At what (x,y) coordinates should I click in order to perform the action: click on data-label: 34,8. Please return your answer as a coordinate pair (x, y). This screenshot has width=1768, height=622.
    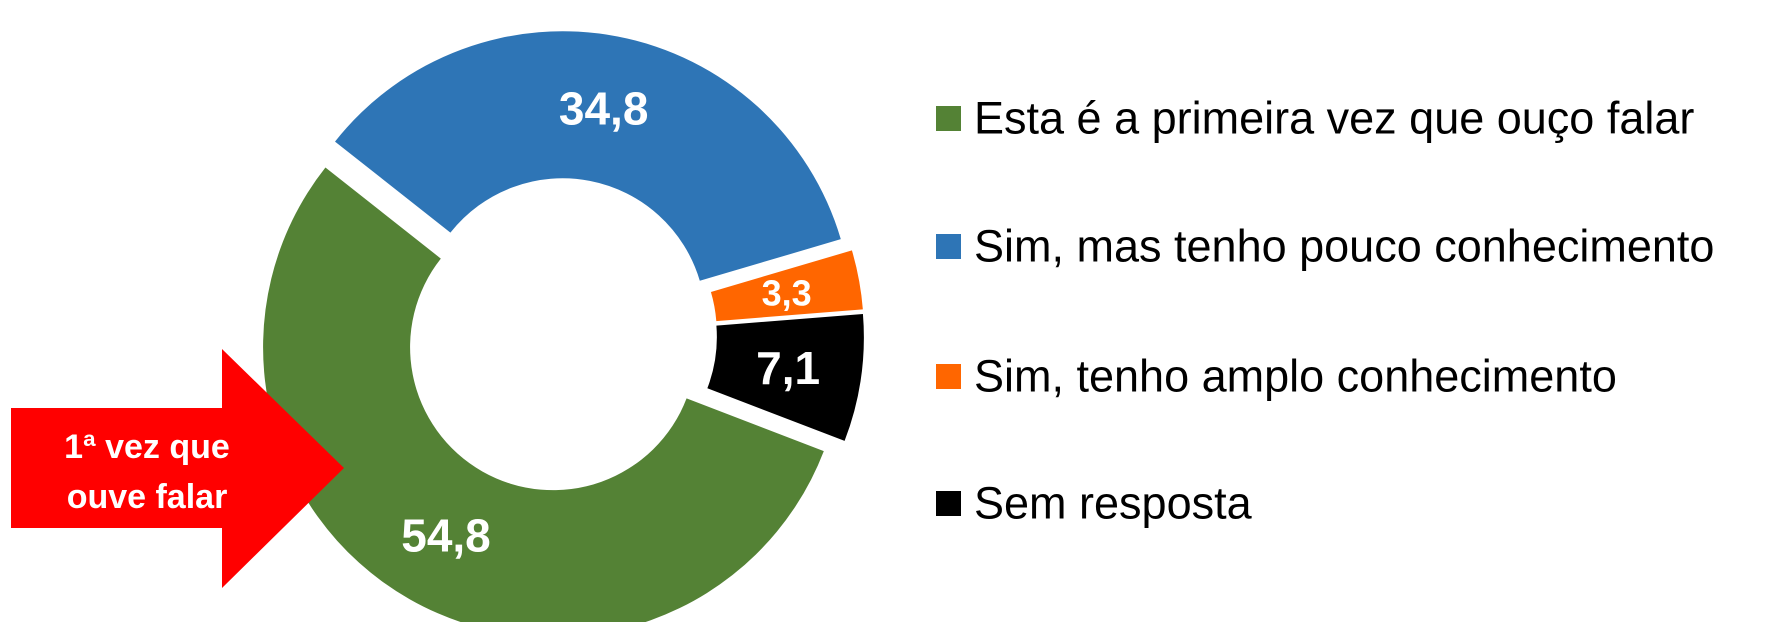
    Looking at the image, I should click on (604, 109).